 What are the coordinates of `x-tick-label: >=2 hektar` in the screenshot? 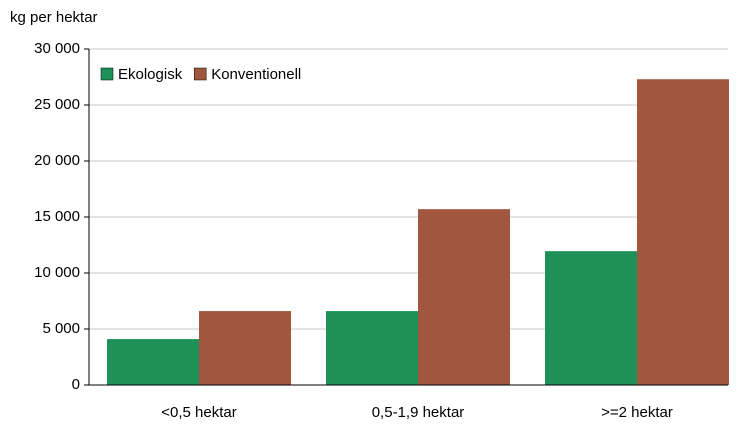 It's located at (637, 412).